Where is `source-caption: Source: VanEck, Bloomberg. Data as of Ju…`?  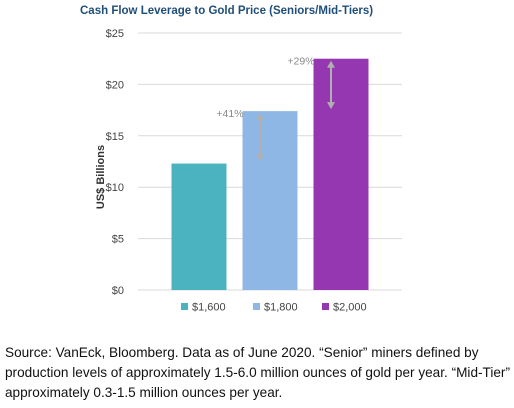
source-caption: Source: VanEck, Bloomberg. Data as of Ju… is located at coordinates (257, 372).